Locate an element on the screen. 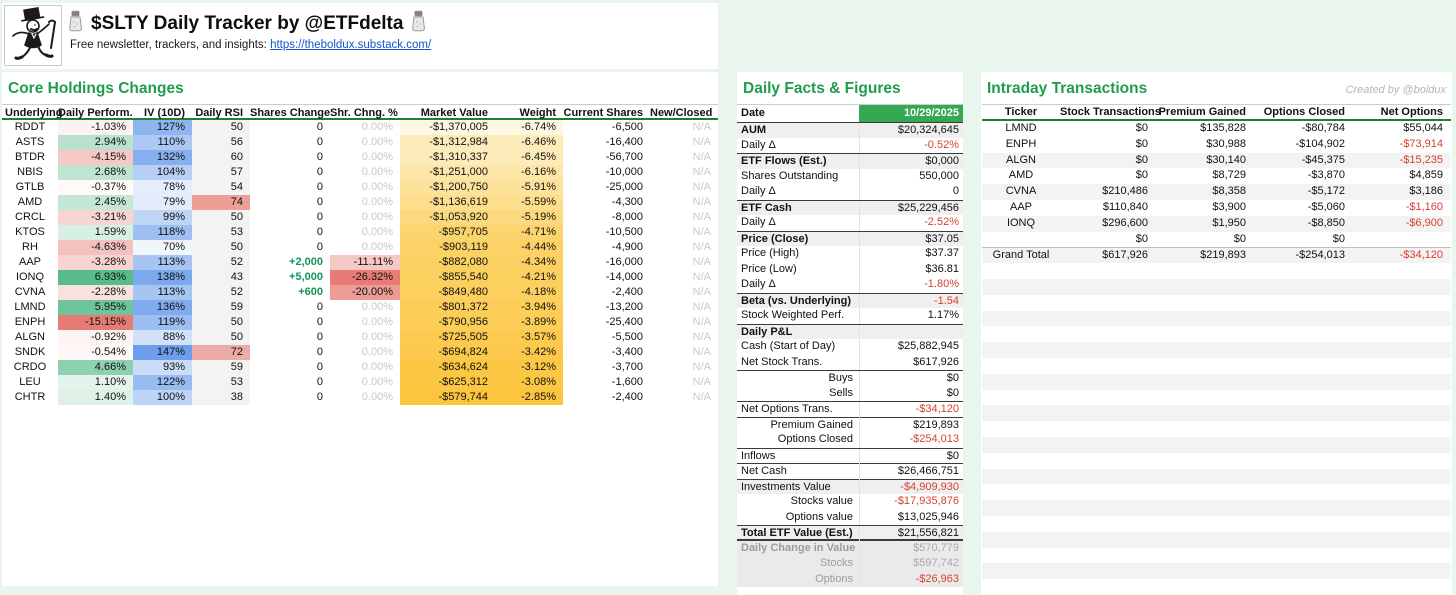  current-shares-cell: -4,300 is located at coordinates (627, 202).